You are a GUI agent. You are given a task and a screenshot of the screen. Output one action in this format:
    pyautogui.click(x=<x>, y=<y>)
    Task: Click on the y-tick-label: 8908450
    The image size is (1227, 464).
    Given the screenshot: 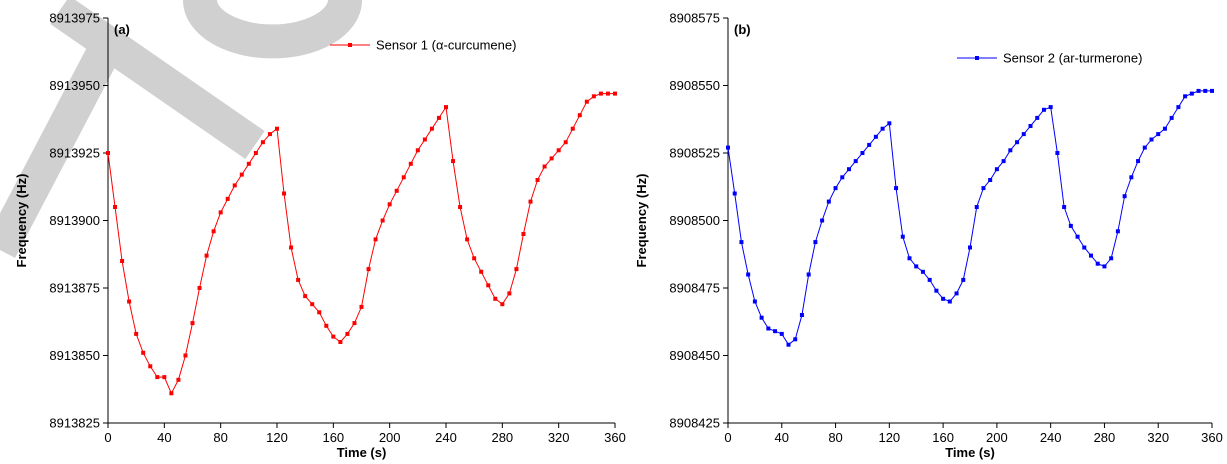 What is the action you would take?
    pyautogui.click(x=694, y=355)
    